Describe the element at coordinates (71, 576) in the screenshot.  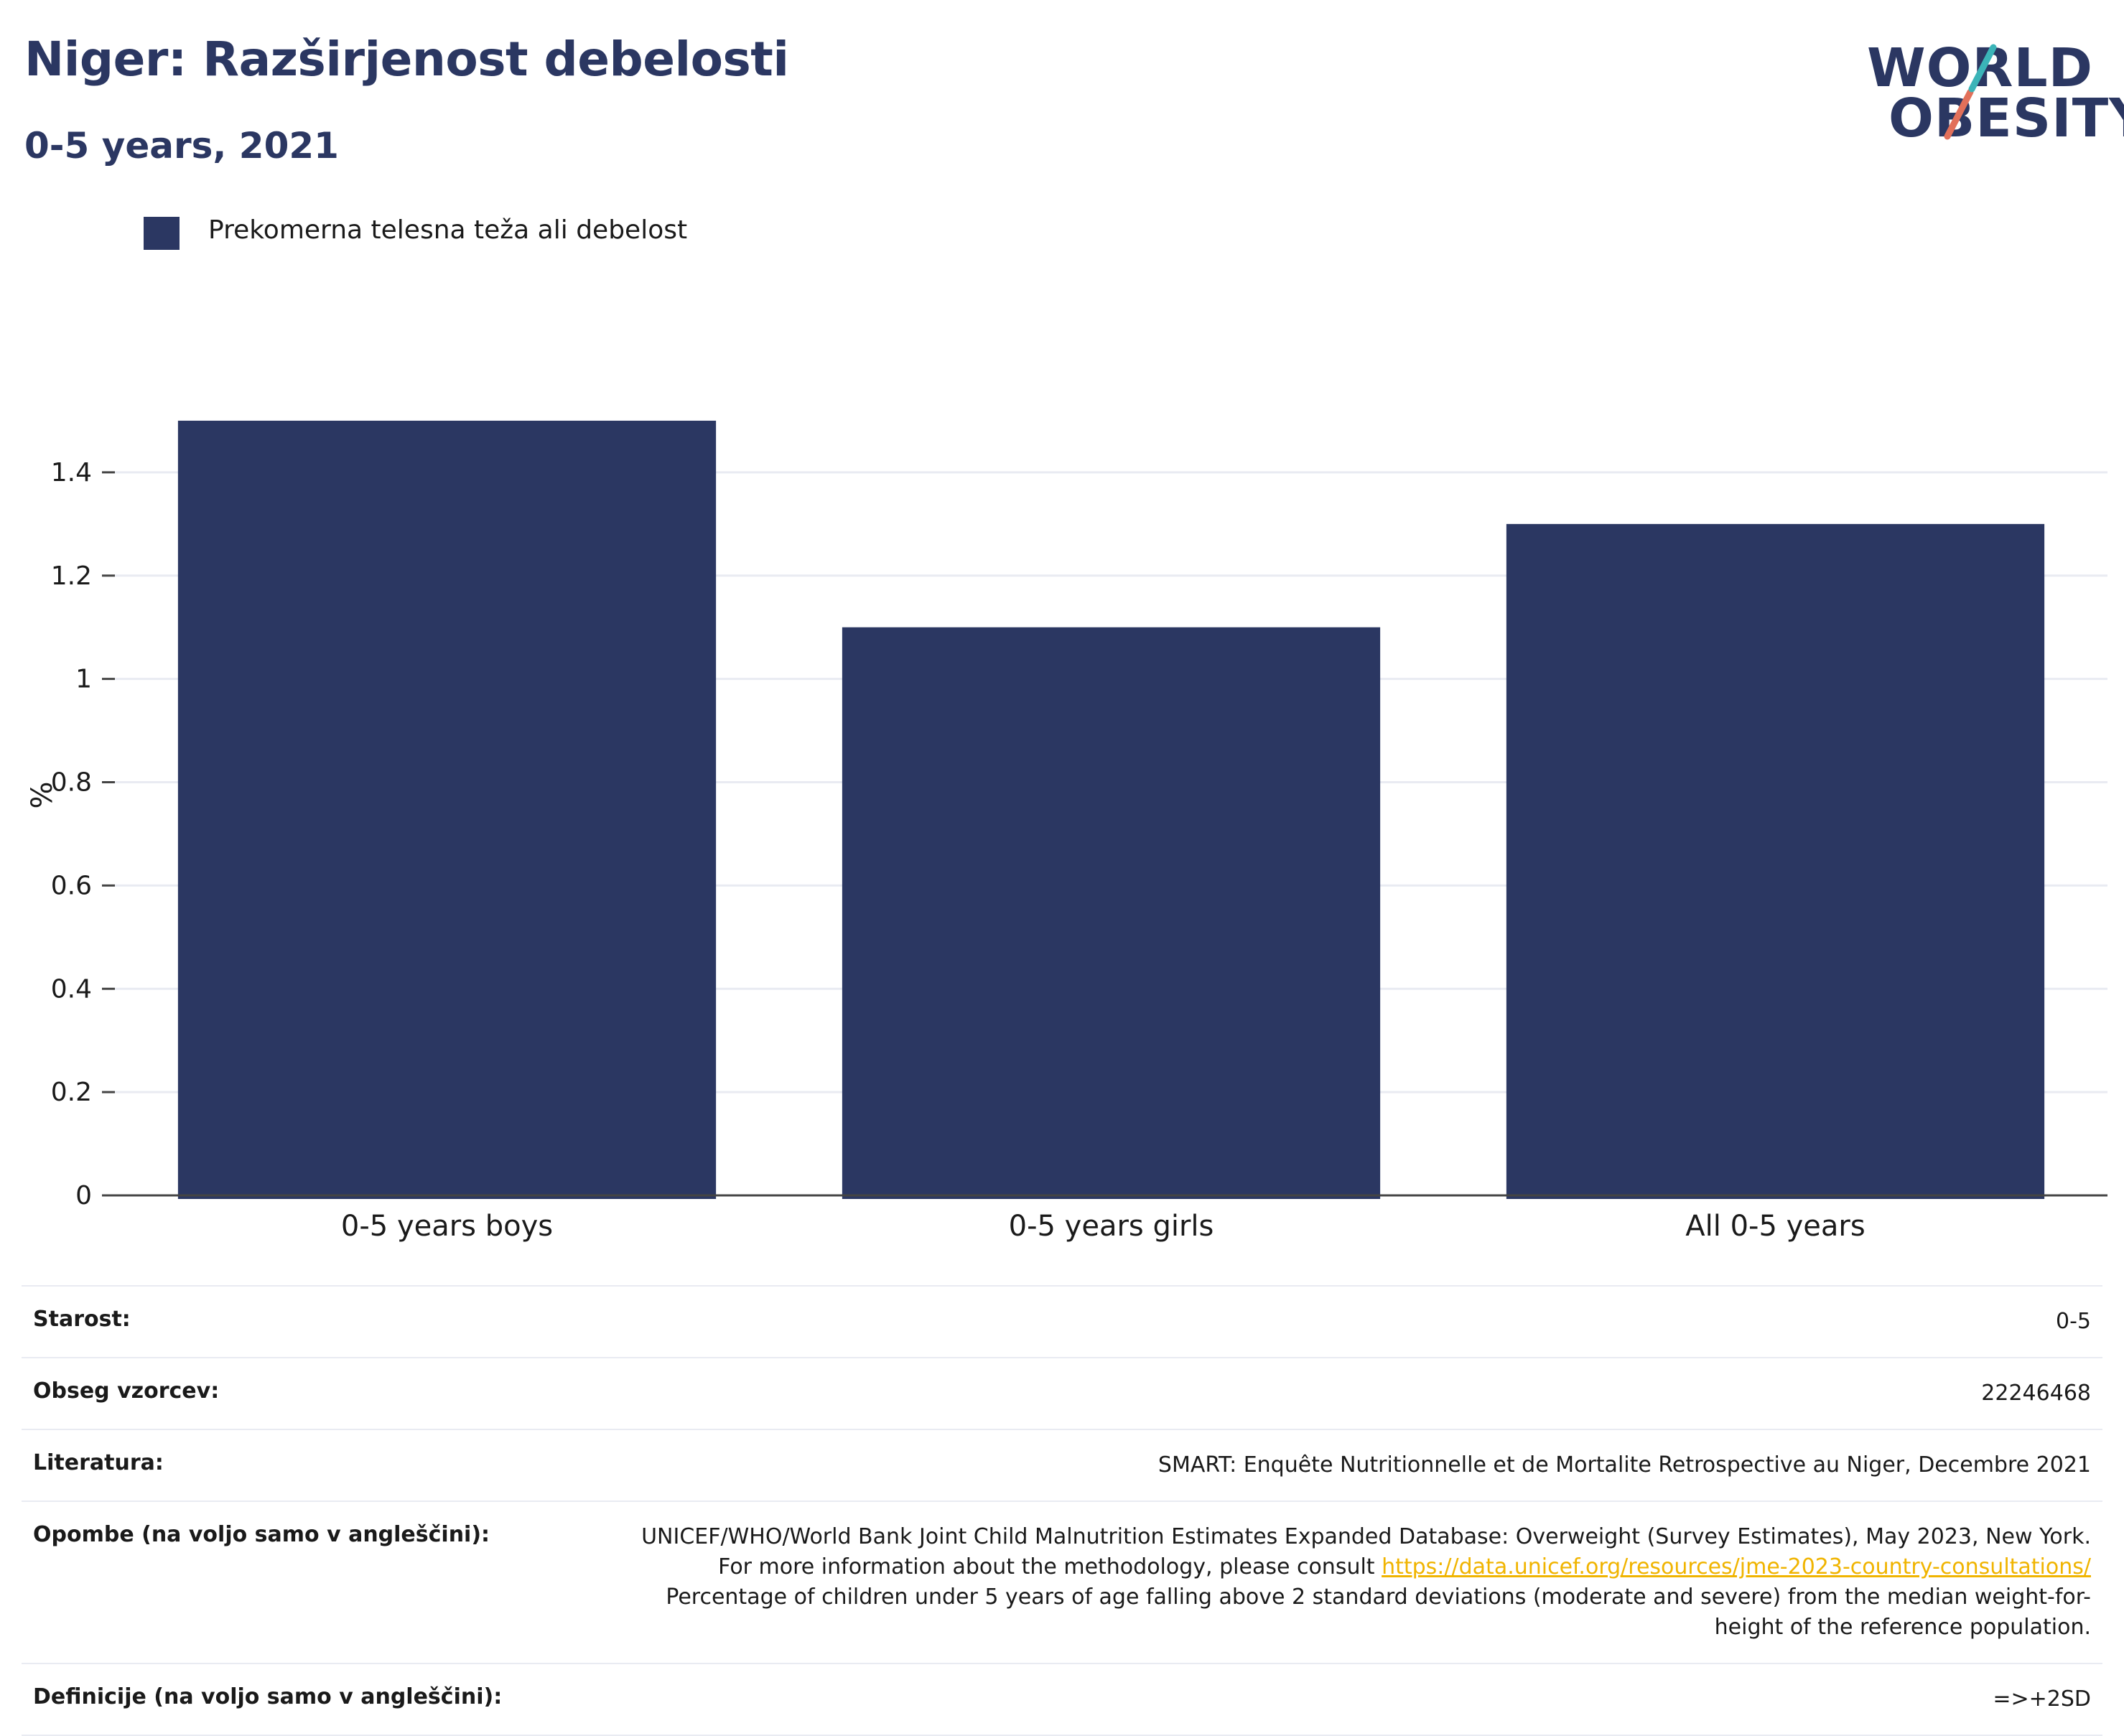
I see `y-tick-label: 1.2` at that location.